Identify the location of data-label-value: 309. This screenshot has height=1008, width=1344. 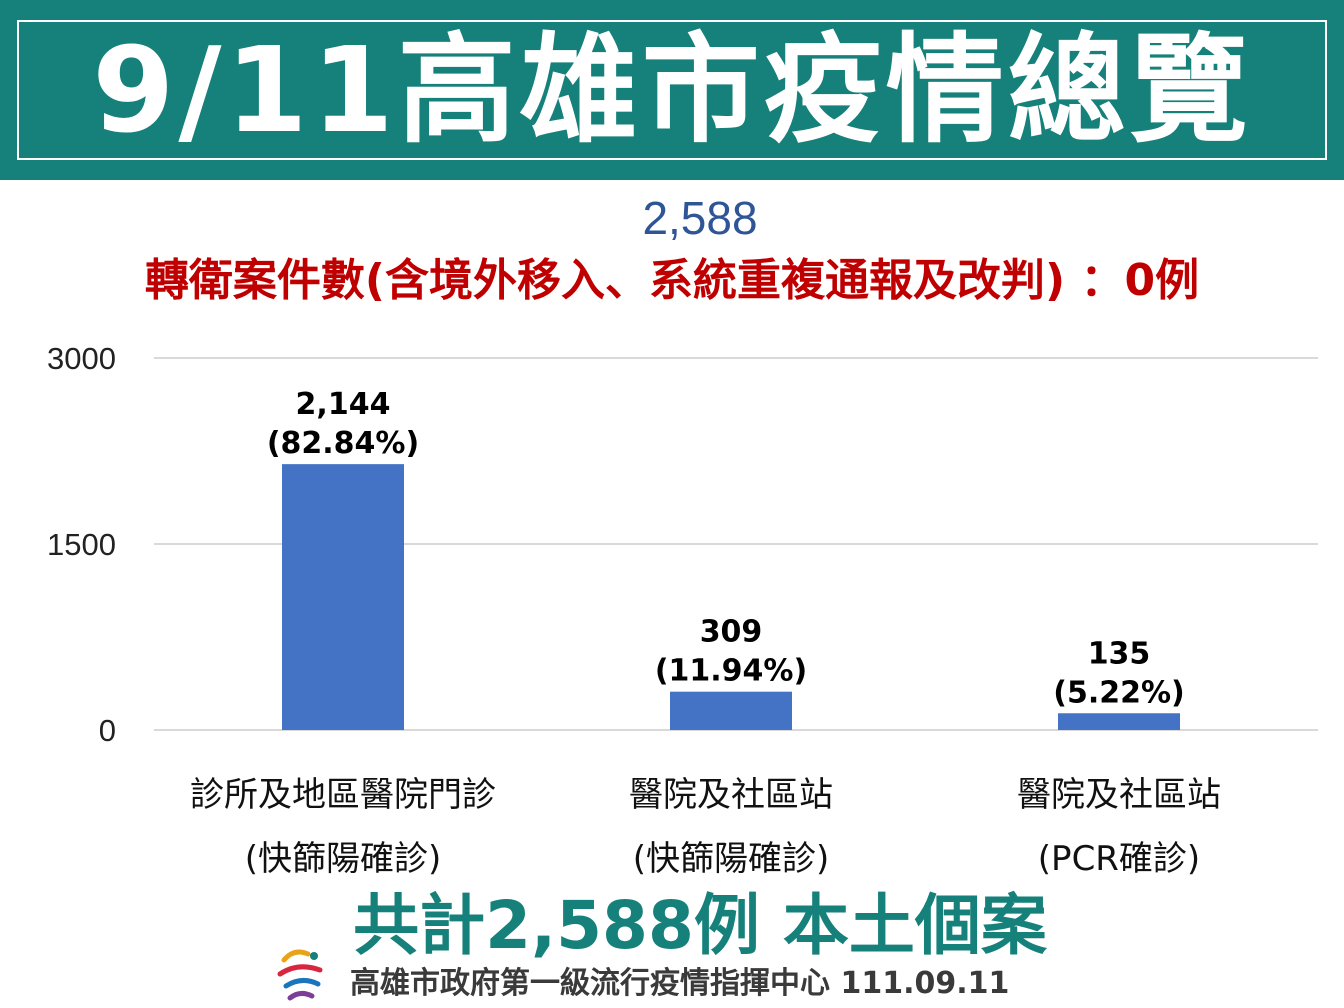
(731, 632).